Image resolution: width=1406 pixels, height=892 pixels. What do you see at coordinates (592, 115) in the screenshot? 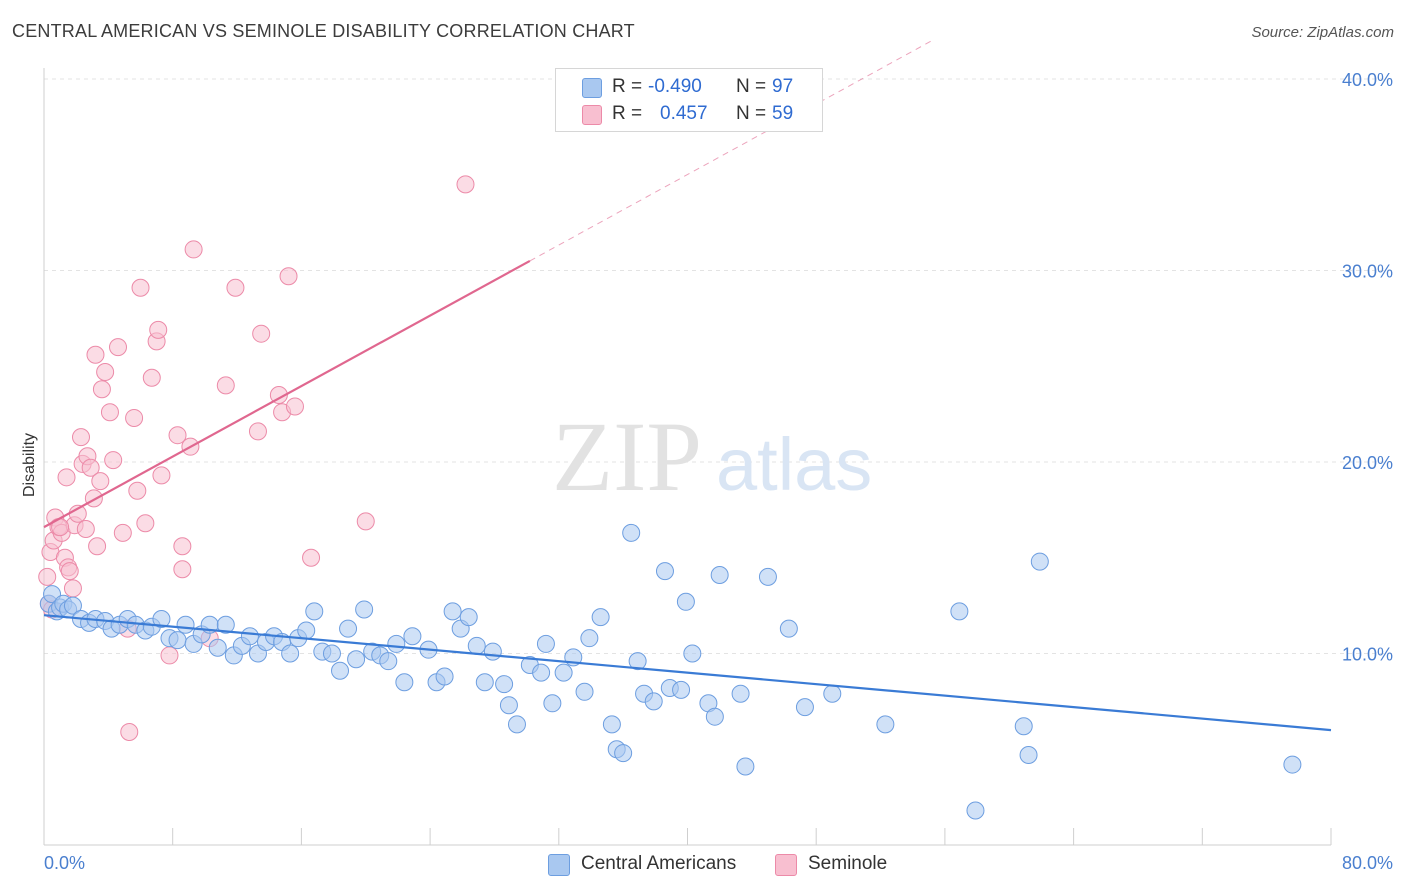
I see `legend-swatch-pink` at bounding box center [592, 115].